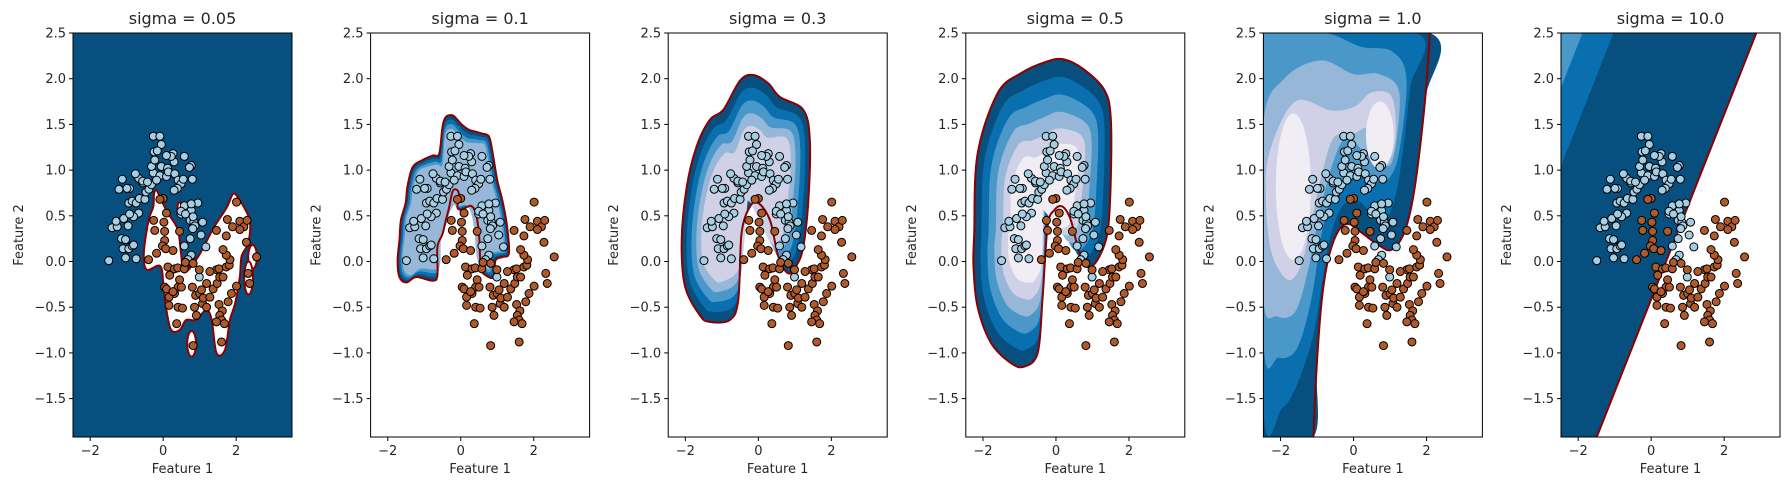 The width and height of the screenshot is (1789, 490). Describe the element at coordinates (777, 235) in the screenshot. I see `axes-frame` at that location.